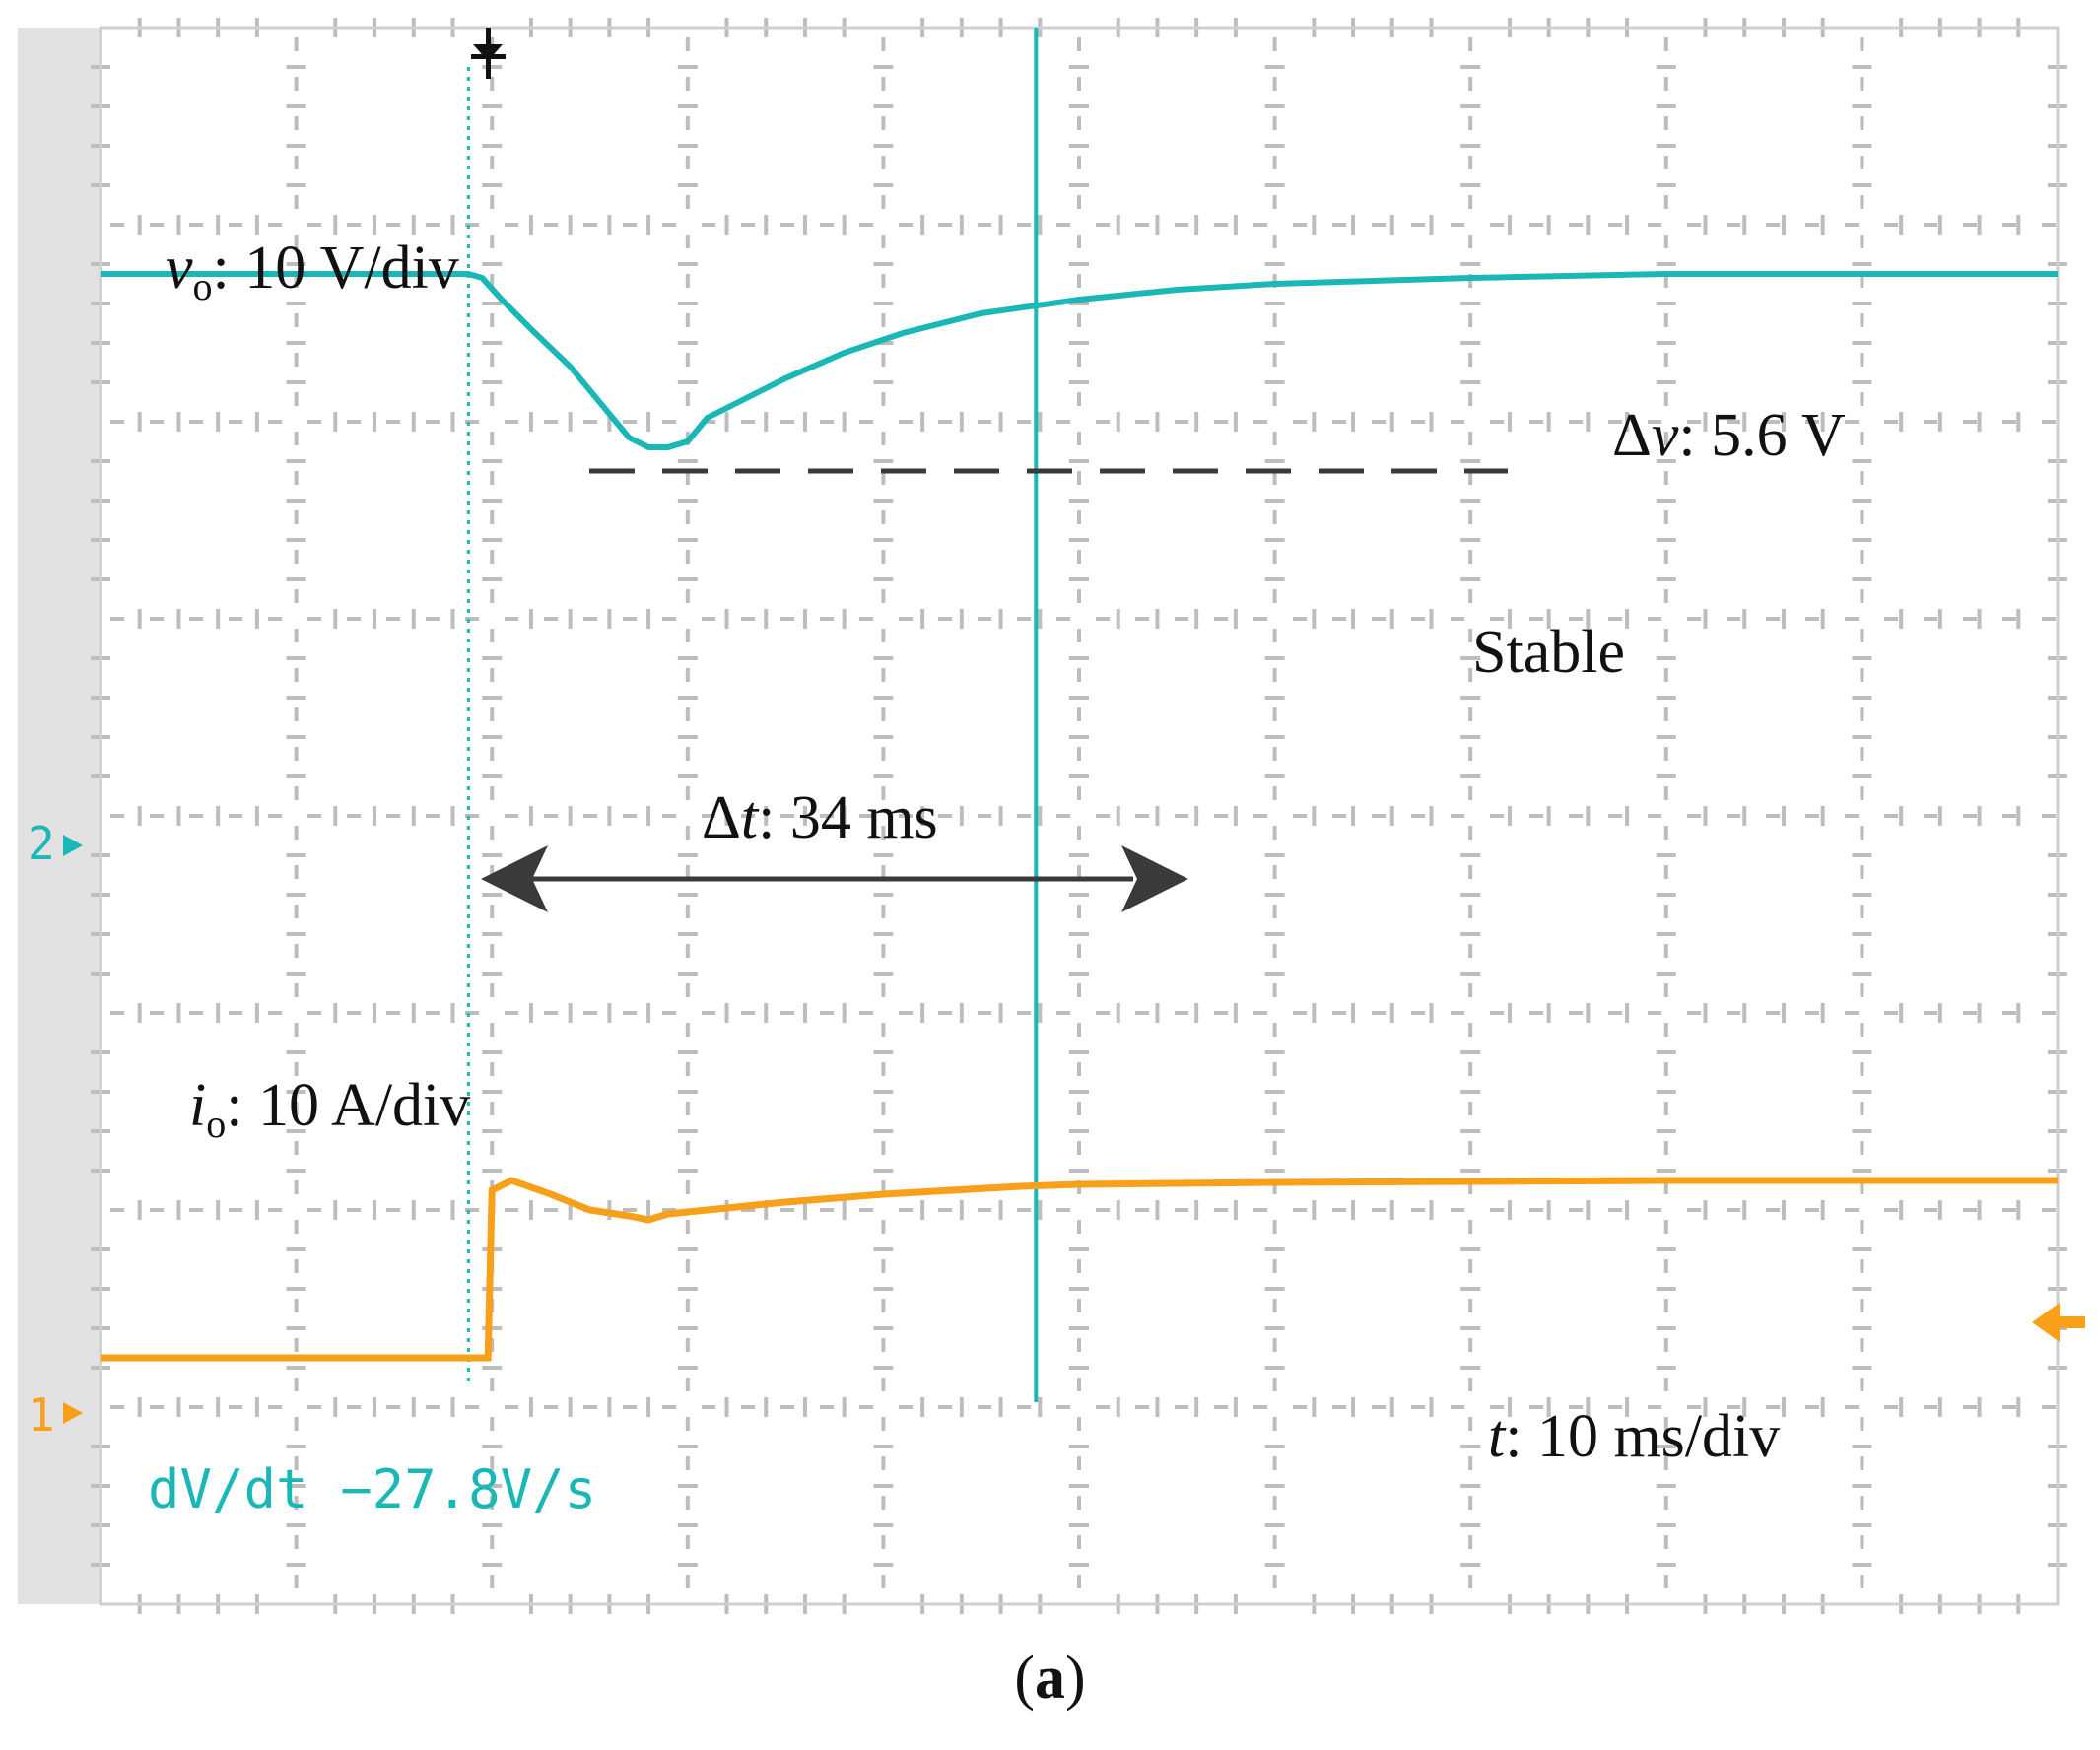 The height and width of the screenshot is (1750, 2100). Describe the element at coordinates (721, 817) in the screenshot. I see `delta-t-symbol: Δ` at that location.